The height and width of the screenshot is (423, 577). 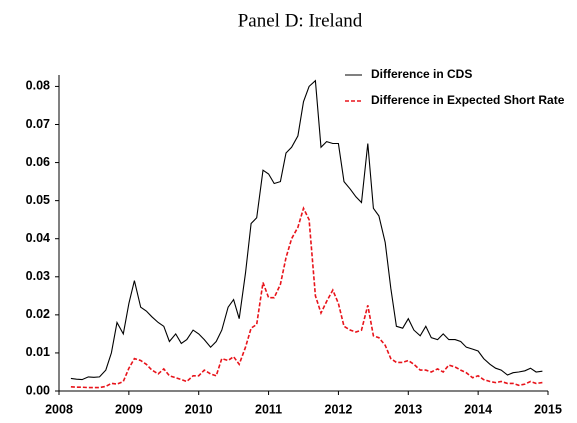 I want to click on y-tick-label: 0.06, so click(x=38, y=162).